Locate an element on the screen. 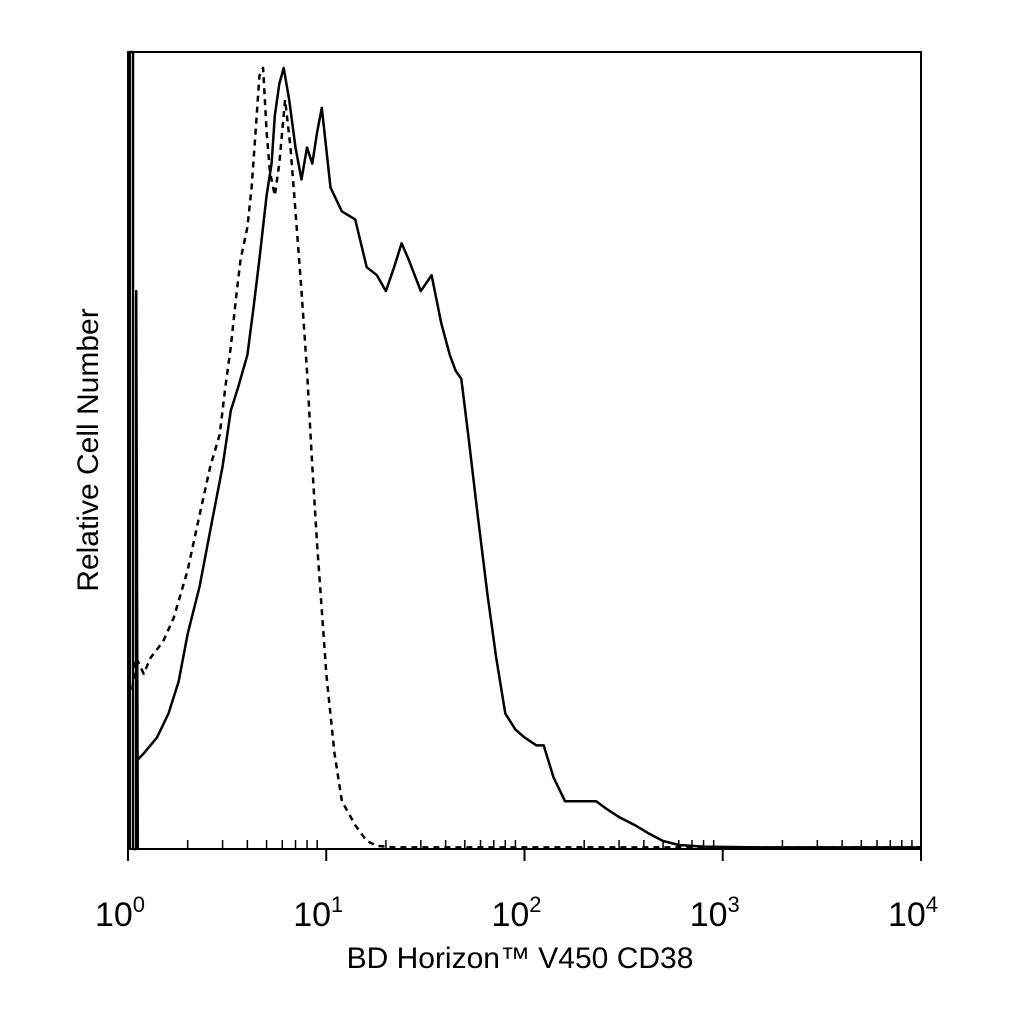 This screenshot has width=1024, height=1024. x-tick-label: 10³ is located at coordinates (715, 913).